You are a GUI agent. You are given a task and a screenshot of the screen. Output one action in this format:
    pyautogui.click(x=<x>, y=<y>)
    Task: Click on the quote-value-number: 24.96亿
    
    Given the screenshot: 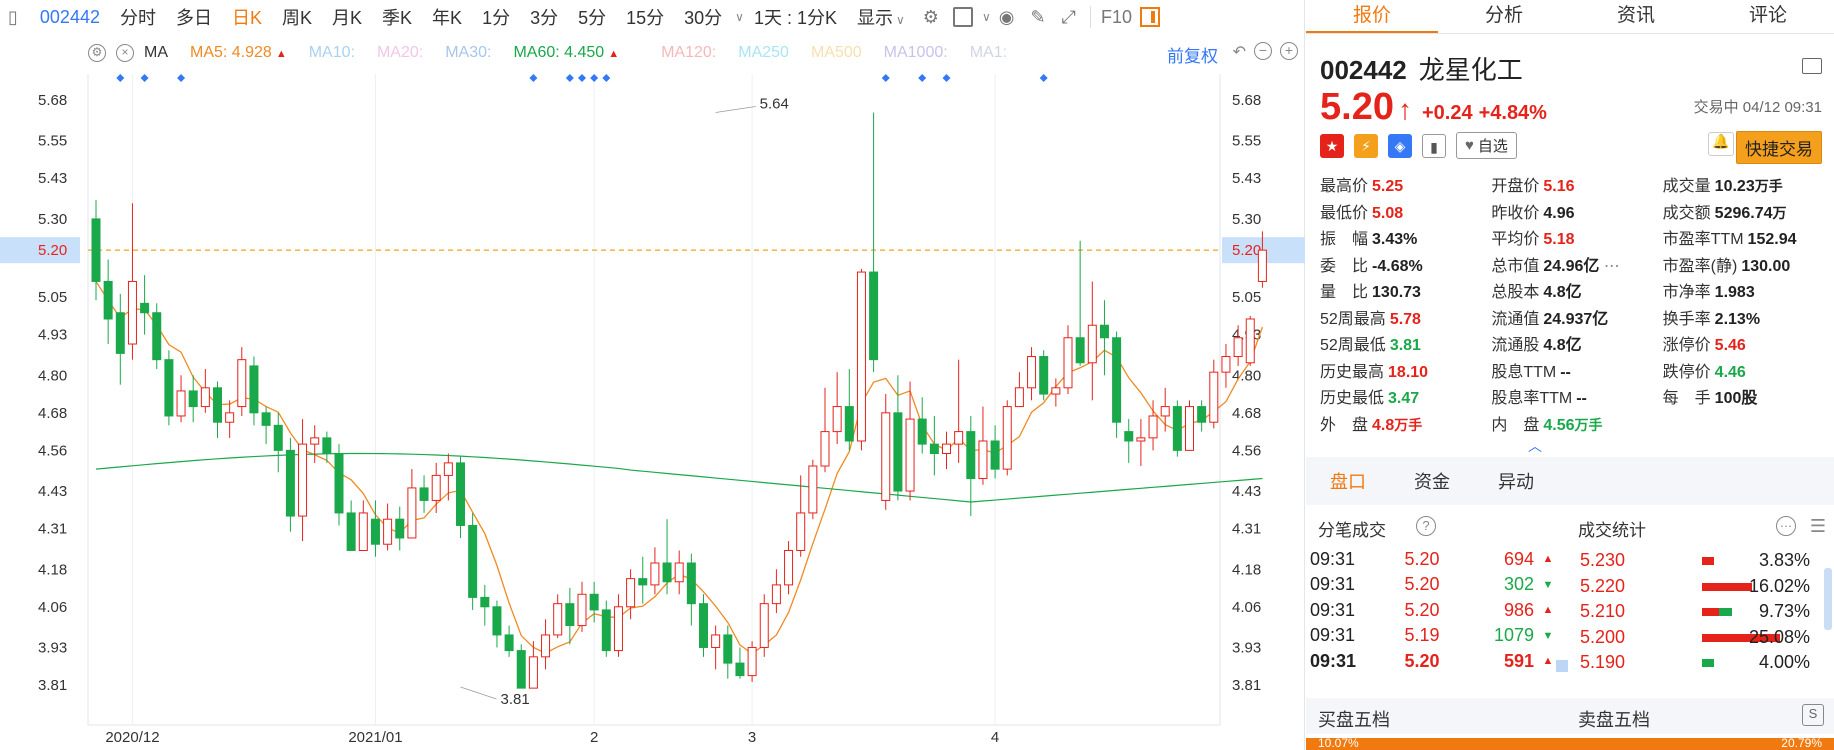 What is the action you would take?
    pyautogui.click(x=1571, y=266)
    